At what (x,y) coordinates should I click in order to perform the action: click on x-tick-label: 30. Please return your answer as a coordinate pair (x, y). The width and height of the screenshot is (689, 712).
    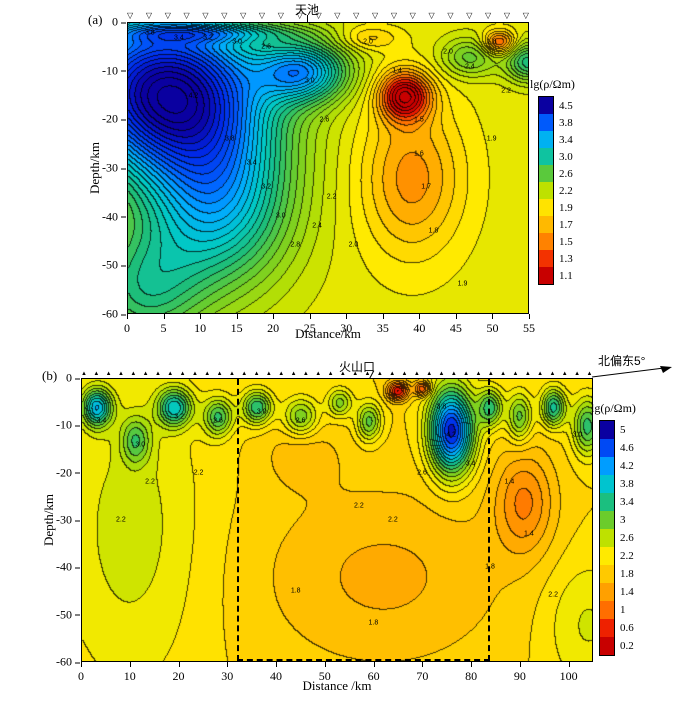
    Looking at the image, I should click on (227, 672).